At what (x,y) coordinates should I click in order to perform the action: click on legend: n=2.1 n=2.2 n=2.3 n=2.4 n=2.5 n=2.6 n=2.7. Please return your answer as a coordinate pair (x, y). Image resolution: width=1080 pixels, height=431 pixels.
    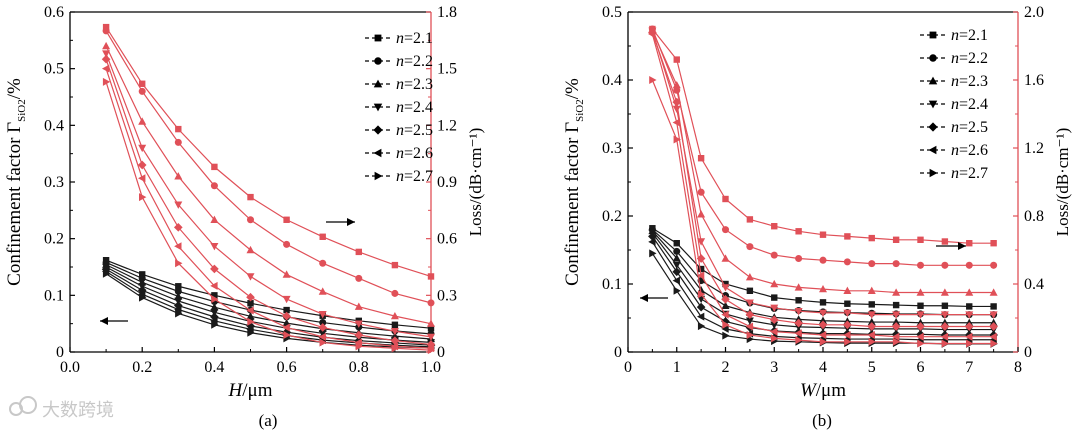
    Looking at the image, I should click on (399, 107).